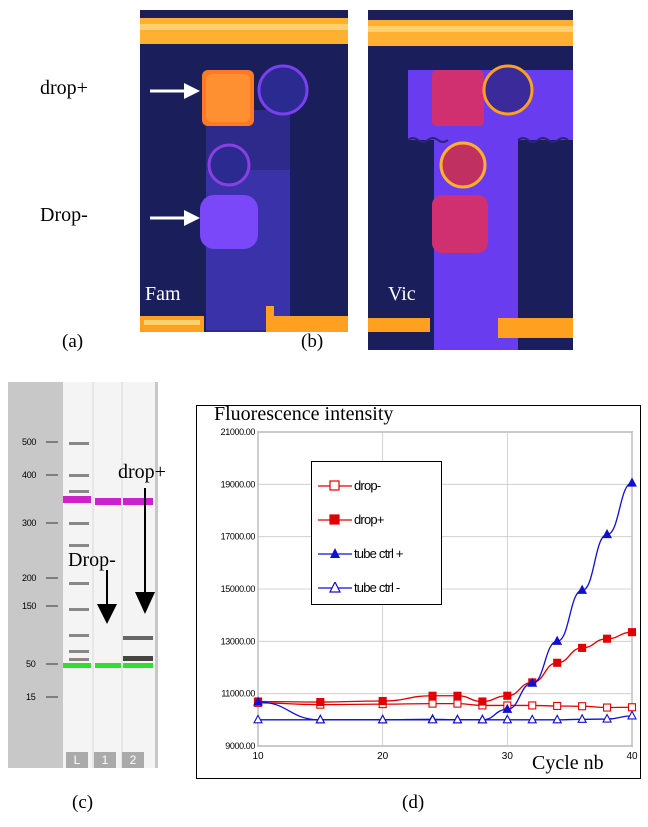  Describe the element at coordinates (142, 472) in the screenshot. I see `gel-annotation-drop-plus: drop+` at that location.